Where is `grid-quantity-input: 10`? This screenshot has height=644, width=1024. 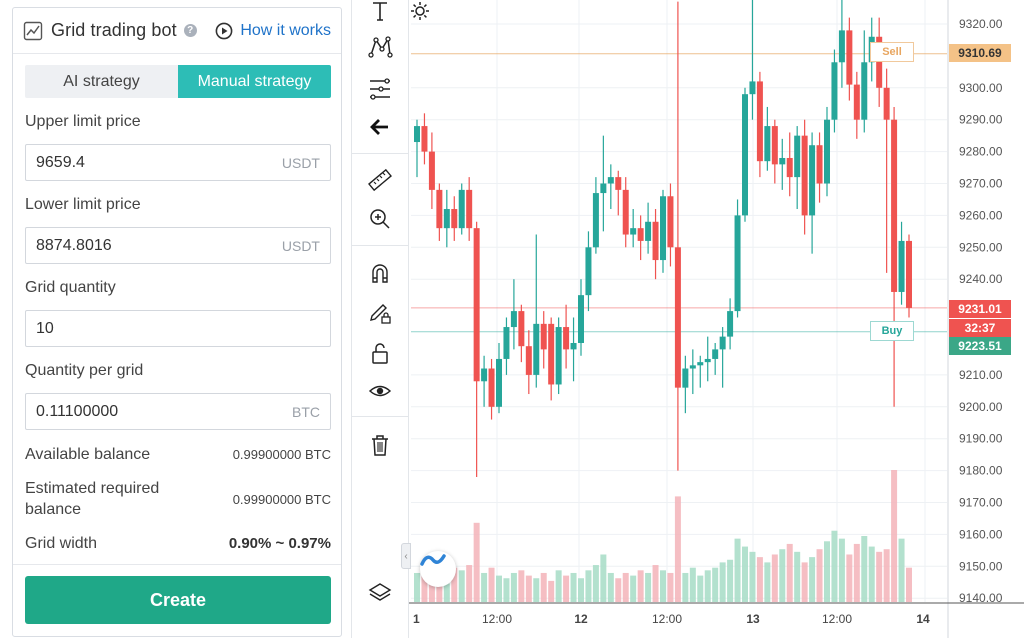 grid-quantity-input: 10 is located at coordinates (178, 328).